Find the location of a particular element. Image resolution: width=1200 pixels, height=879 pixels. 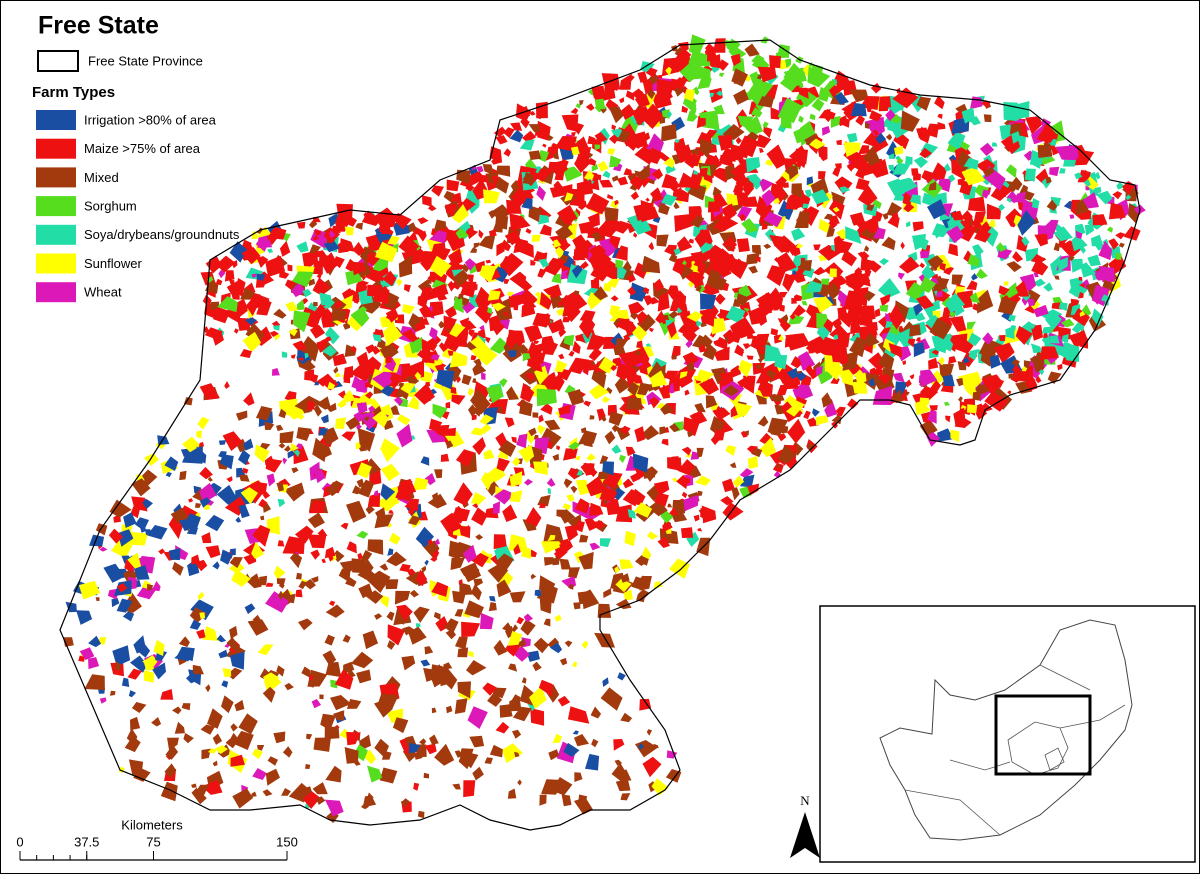

scale-tick-label: 37.5 is located at coordinates (86, 841).